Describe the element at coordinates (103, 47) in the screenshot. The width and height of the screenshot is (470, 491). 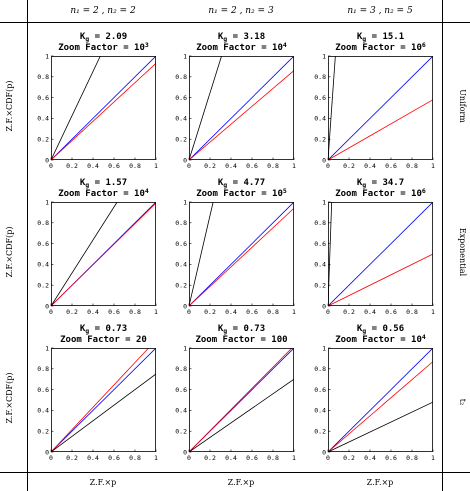
I see `panel-zoom-title: Zoom Factor = 103` at that location.